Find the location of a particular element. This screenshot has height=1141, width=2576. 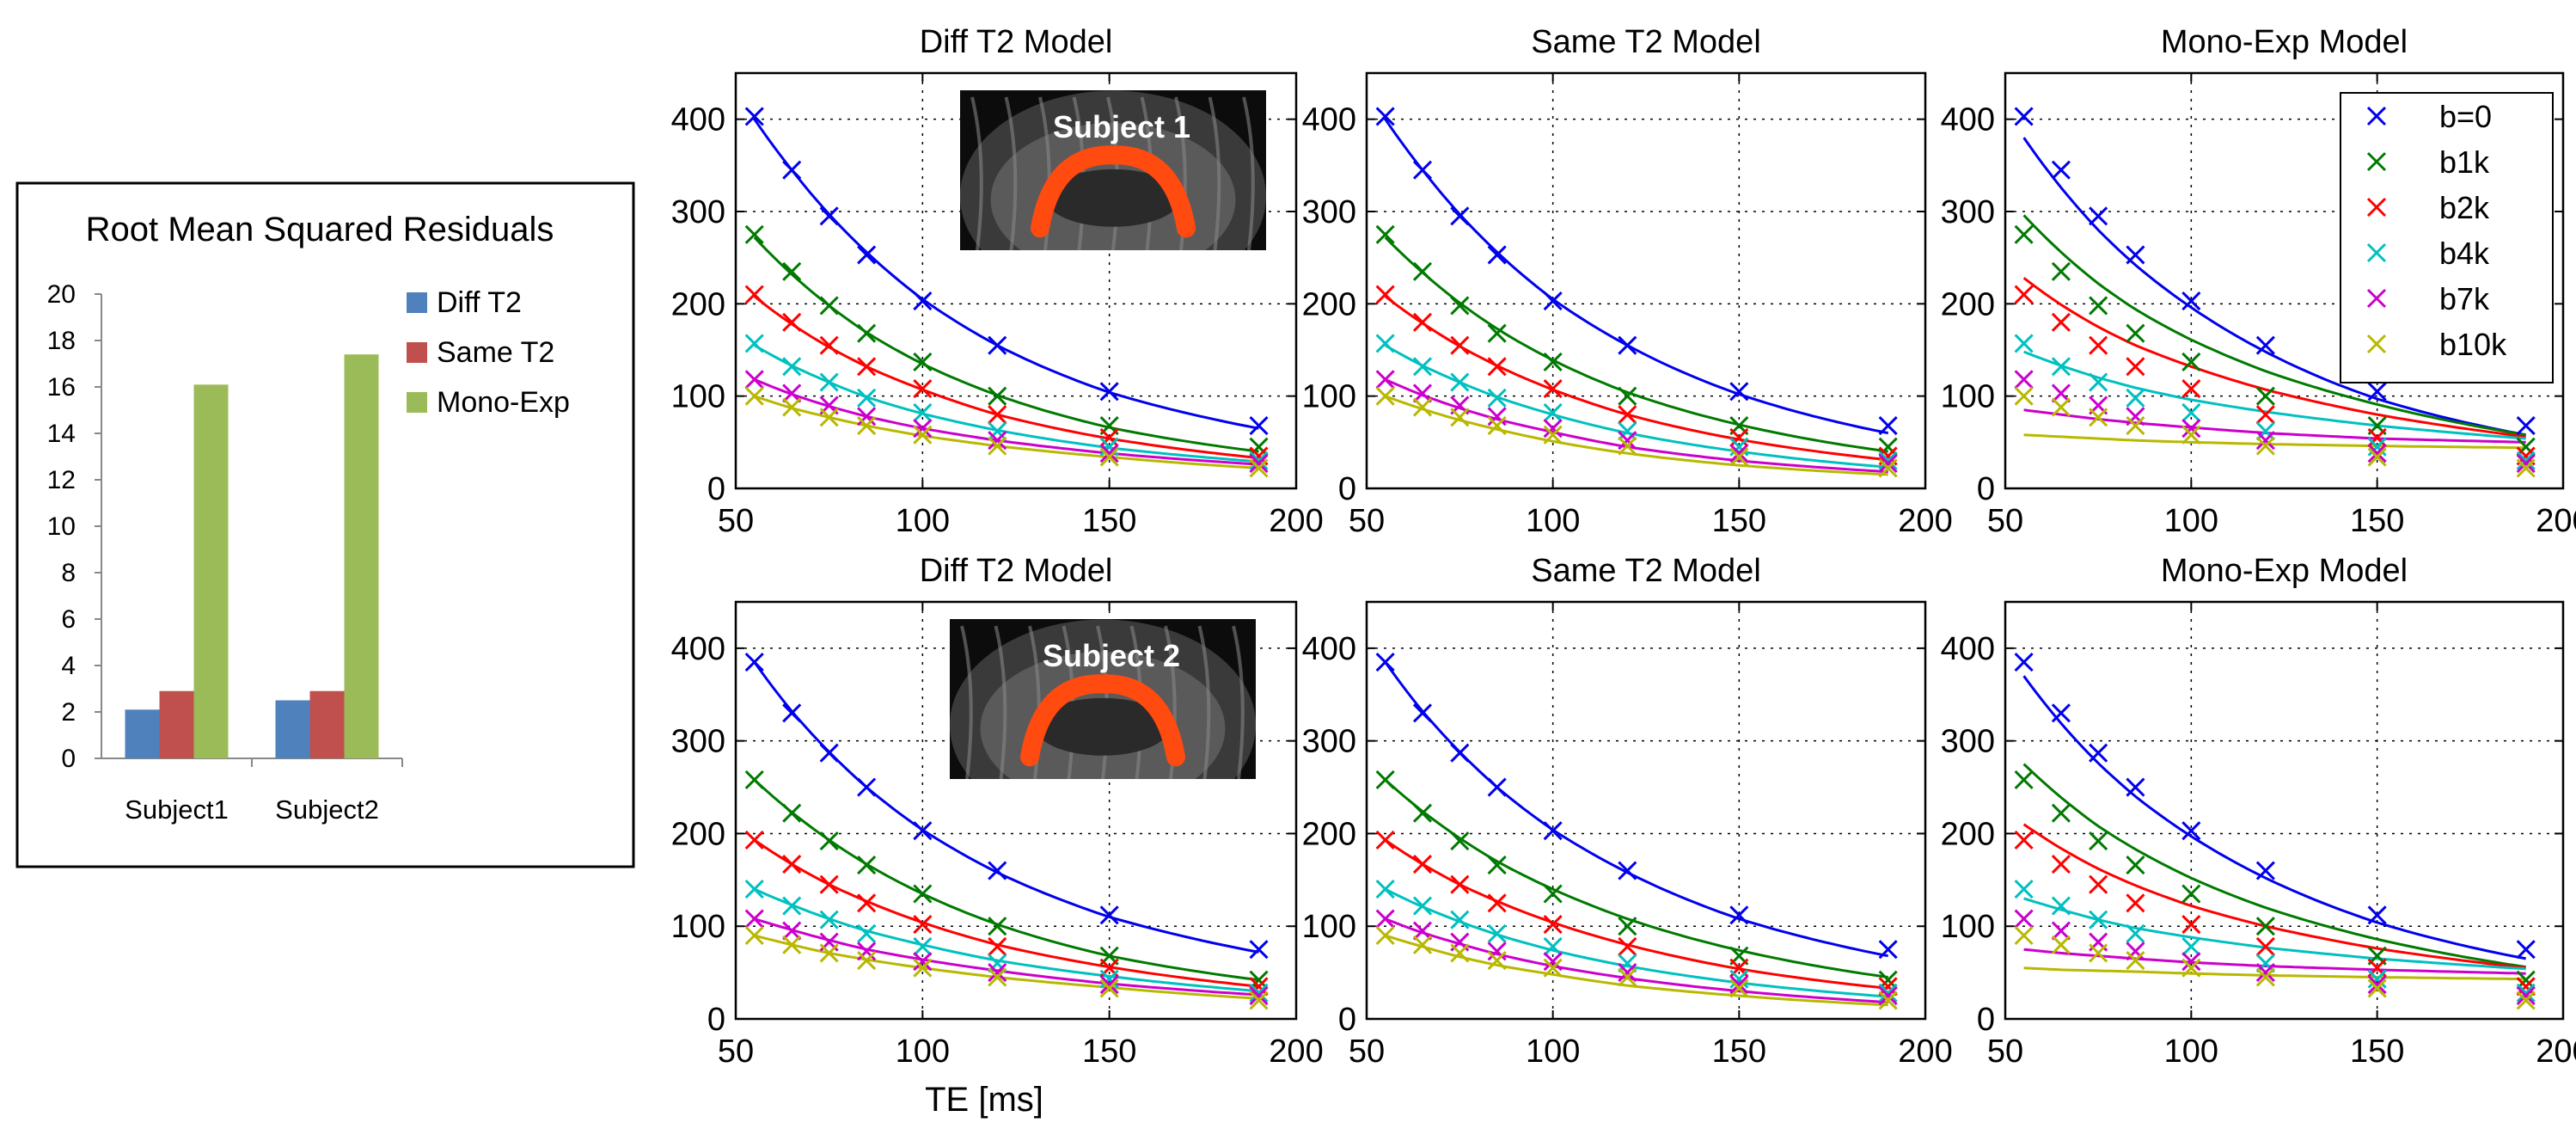

panel-title: Same T2 Model is located at coordinates (1646, 42).